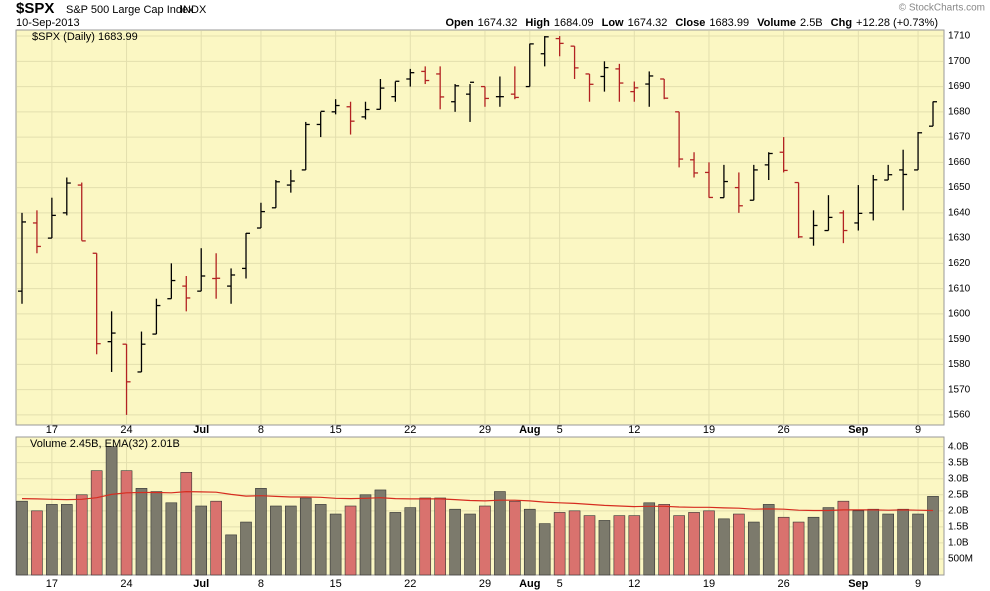 The height and width of the screenshot is (591, 990). Describe the element at coordinates (648, 23) in the screenshot. I see `quote-value: 1674.32` at that location.